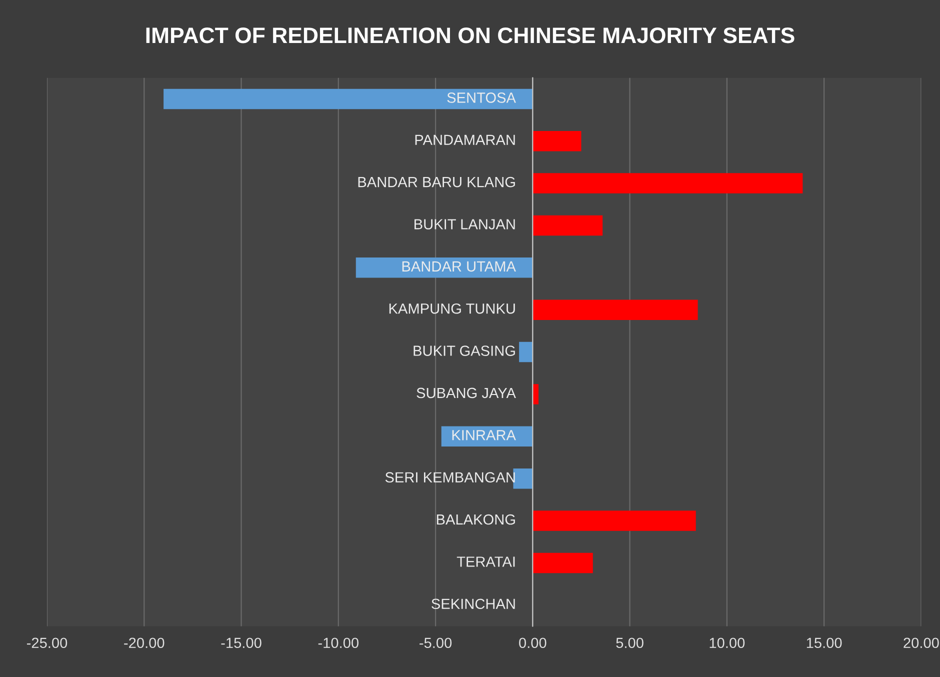  I want to click on y-tick-label: BANDAR UTAMA, so click(459, 266).